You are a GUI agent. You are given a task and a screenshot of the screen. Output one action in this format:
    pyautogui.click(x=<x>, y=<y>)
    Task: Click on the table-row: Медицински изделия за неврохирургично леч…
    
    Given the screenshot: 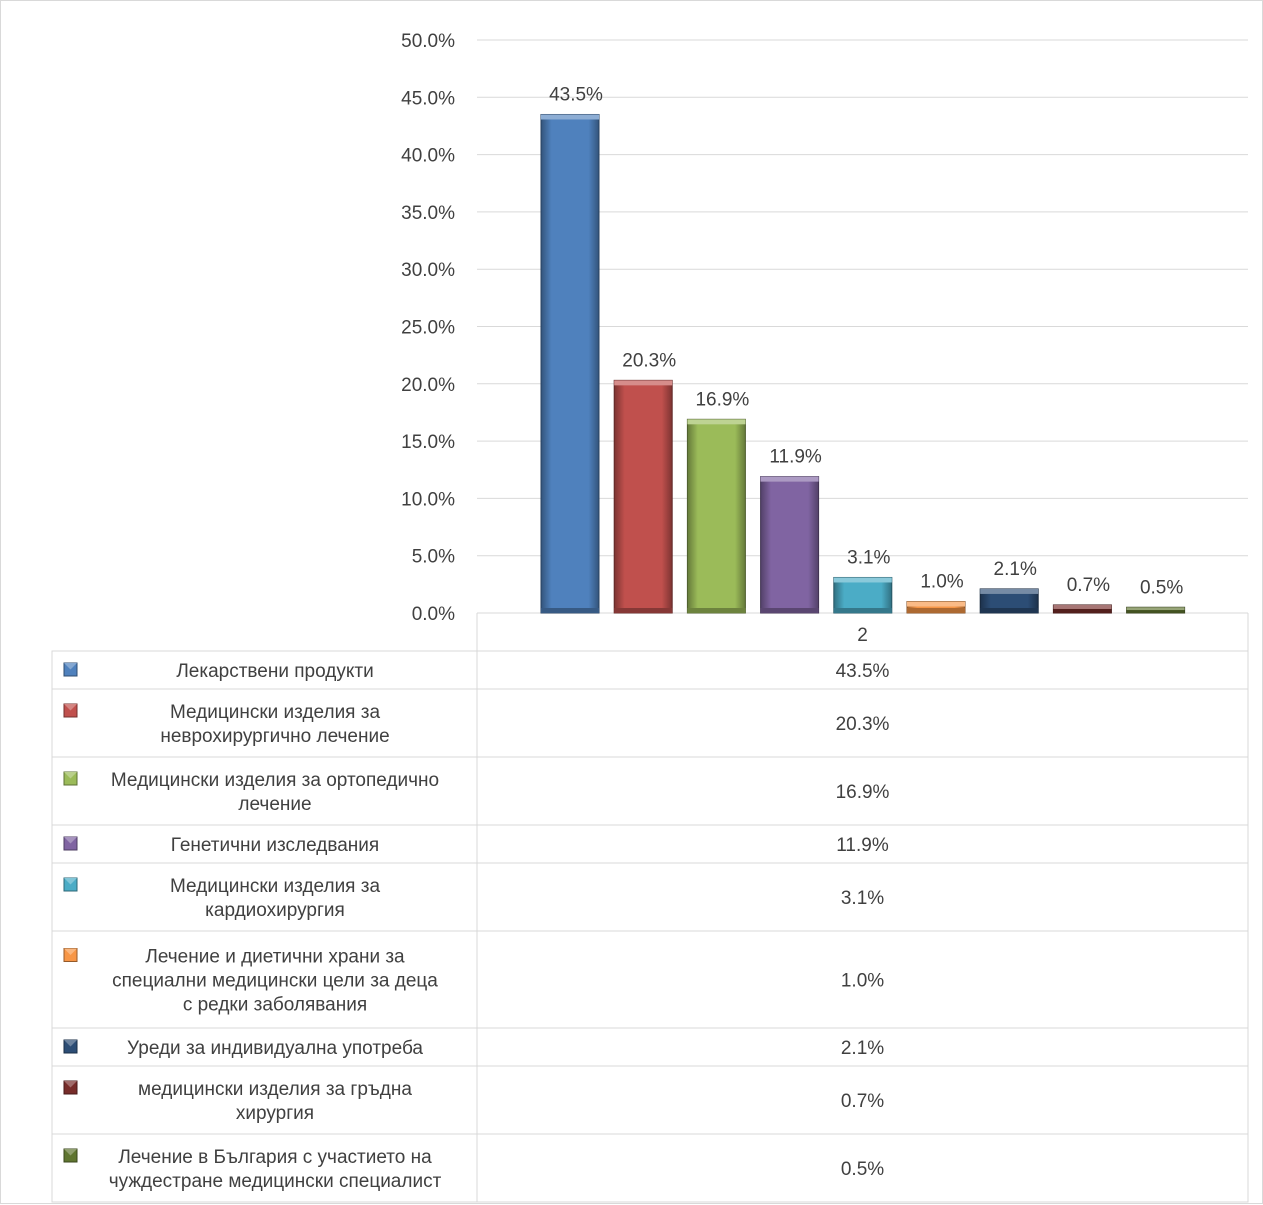 What is the action you would take?
    pyautogui.click(x=650, y=723)
    